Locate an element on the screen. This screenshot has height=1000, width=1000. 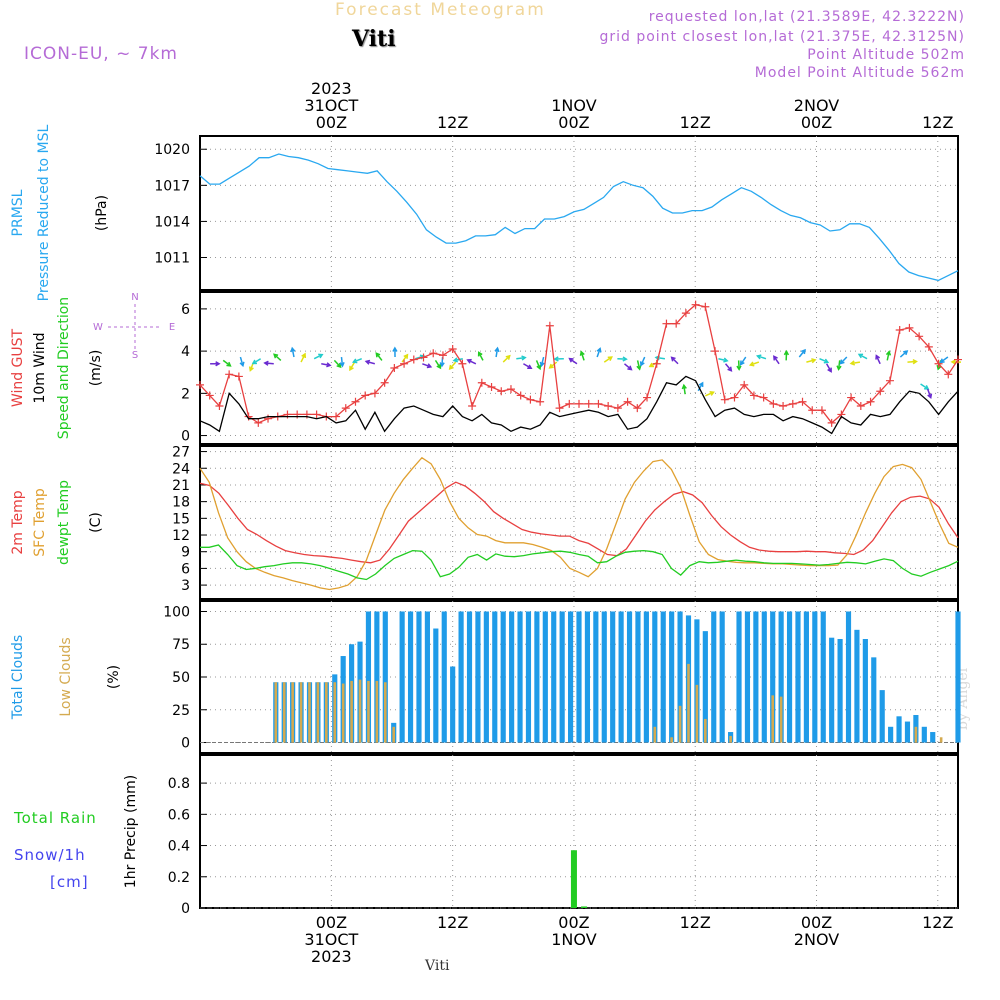
y-tick-label: 0.2 is located at coordinates (179, 878).